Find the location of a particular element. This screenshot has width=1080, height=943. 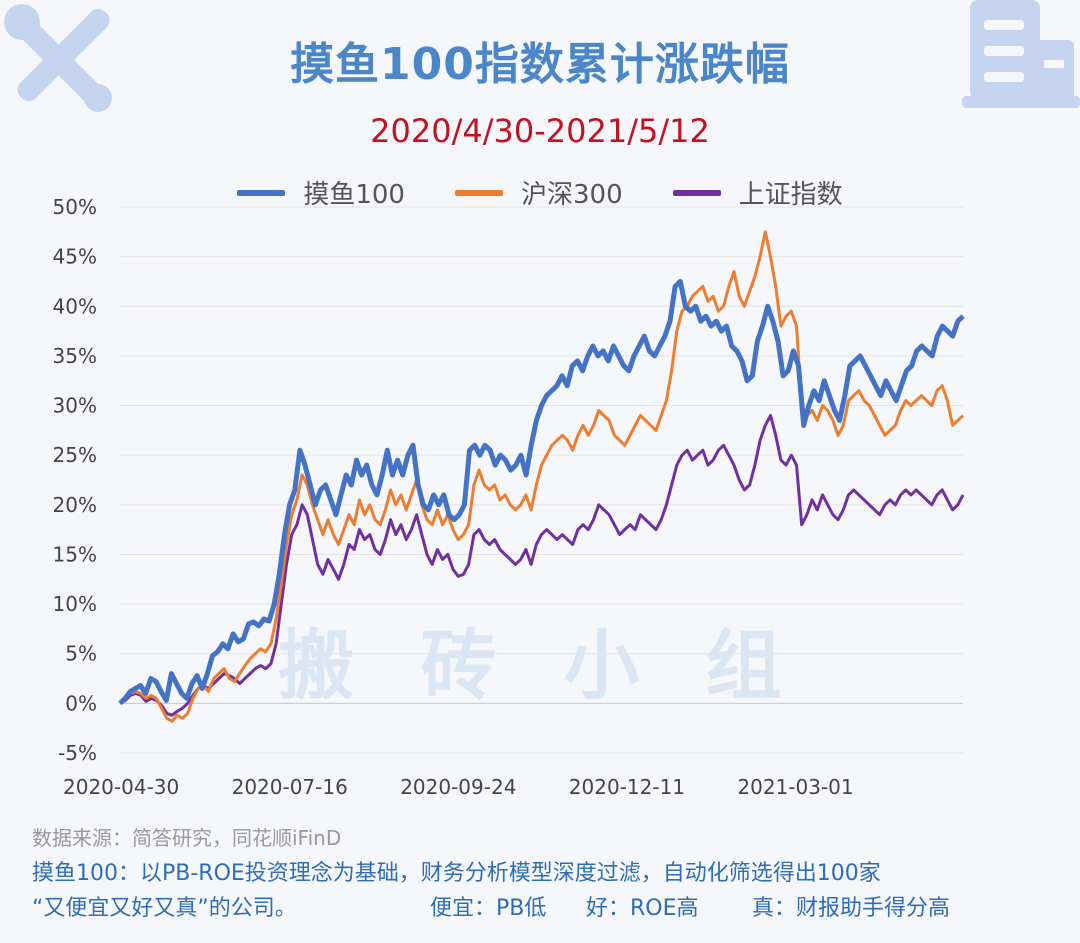

watermark: 搬 砖 小 组 is located at coordinates (539, 665).